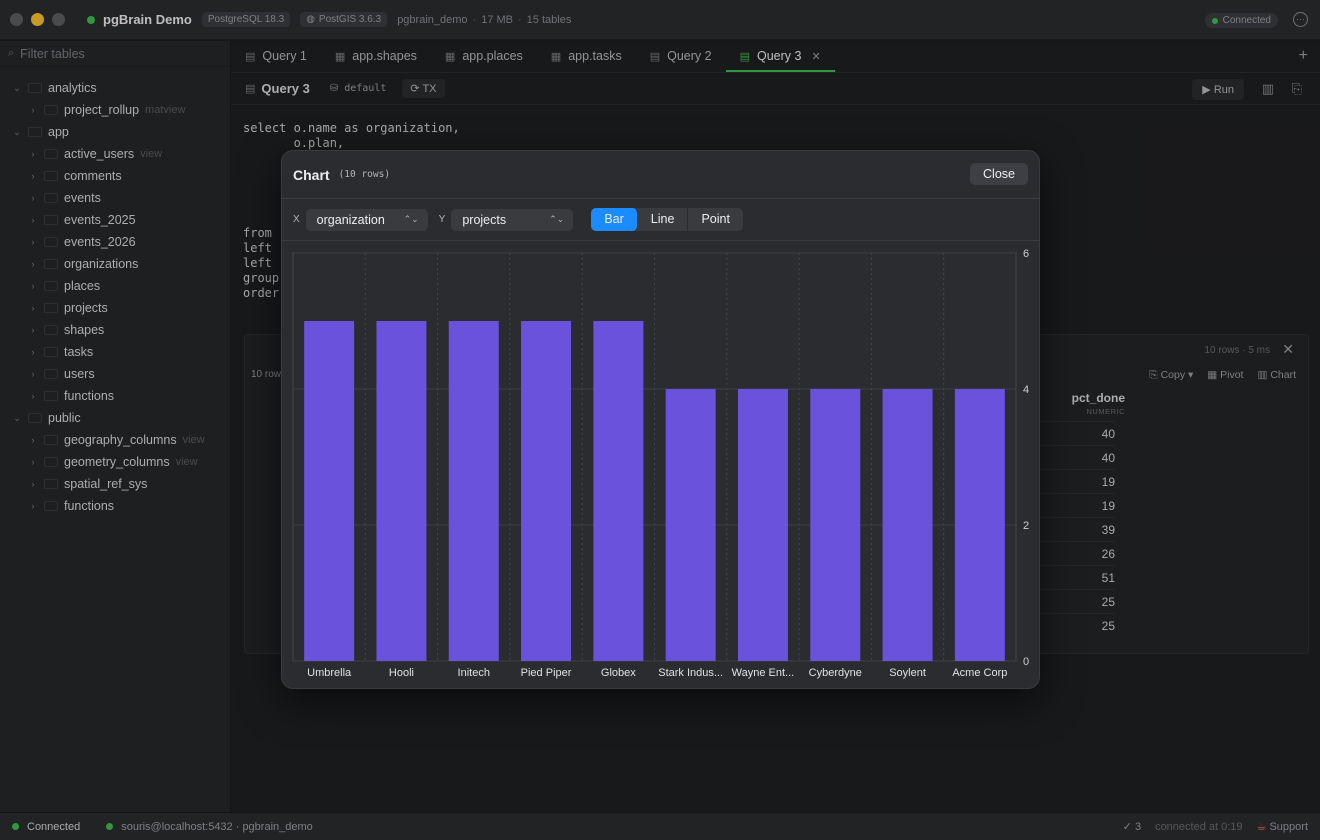 This screenshot has width=1320, height=840. Describe the element at coordinates (115, 110) in the screenshot. I see `tree-item-project-rollup: › project_rollup matview` at that location.